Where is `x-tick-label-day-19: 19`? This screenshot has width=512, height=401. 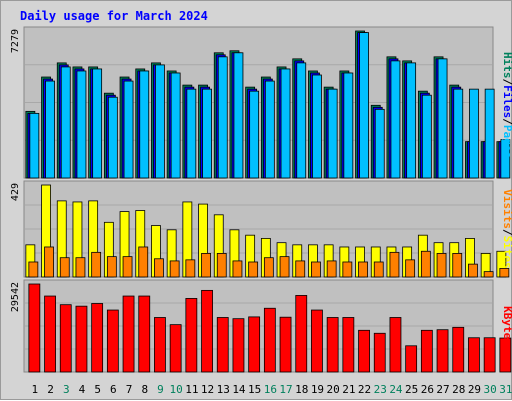
x-tick-label-day-19: 19 is located at coordinates (317, 389).